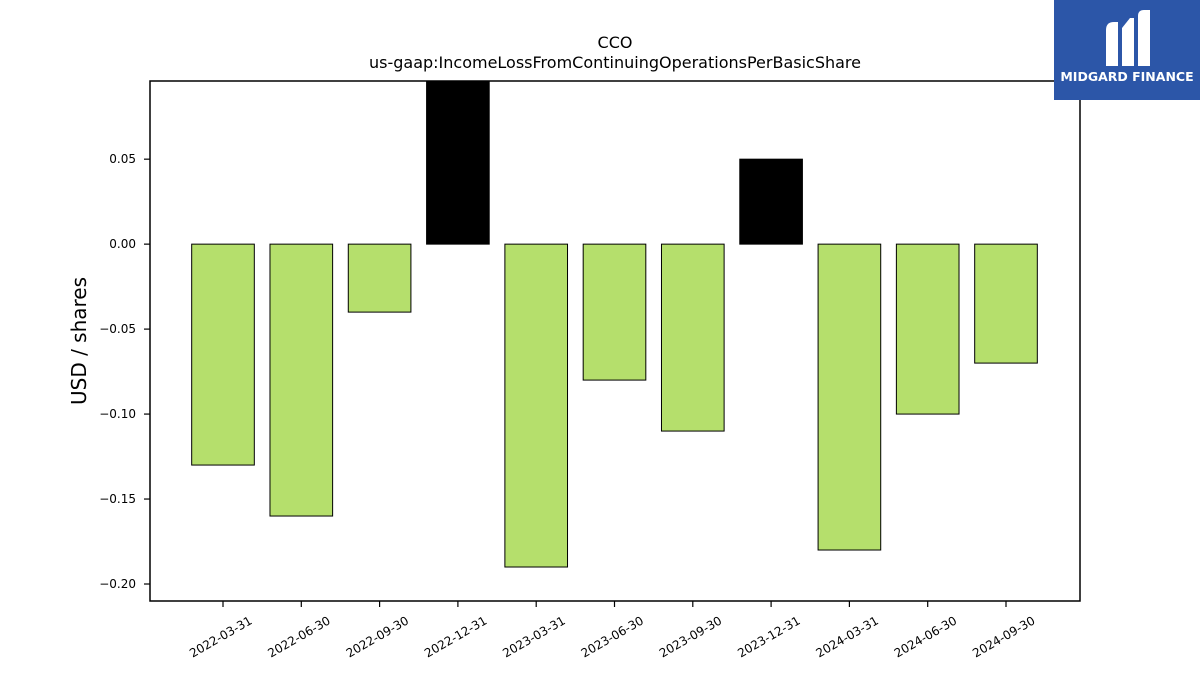  Describe the element at coordinates (122, 244) in the screenshot. I see `y-tick-label: 0.00` at that location.